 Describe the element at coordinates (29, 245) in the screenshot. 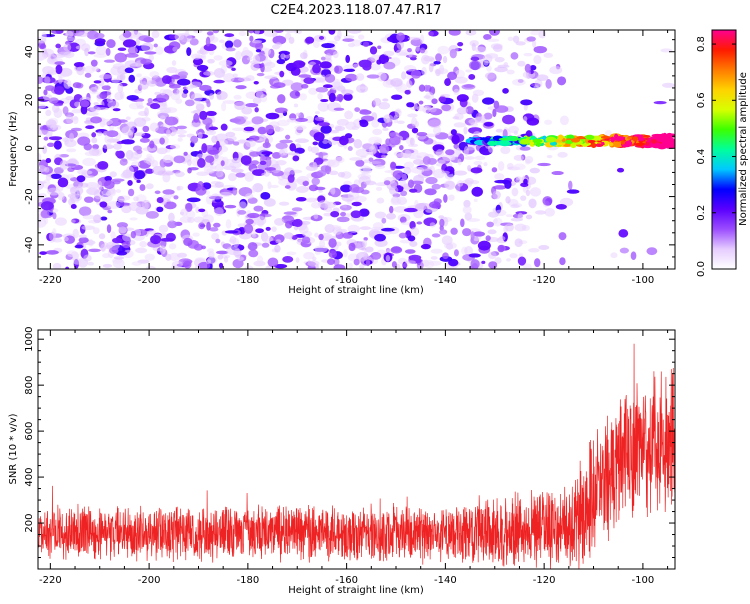

I see `y-tick-label: -40` at that location.